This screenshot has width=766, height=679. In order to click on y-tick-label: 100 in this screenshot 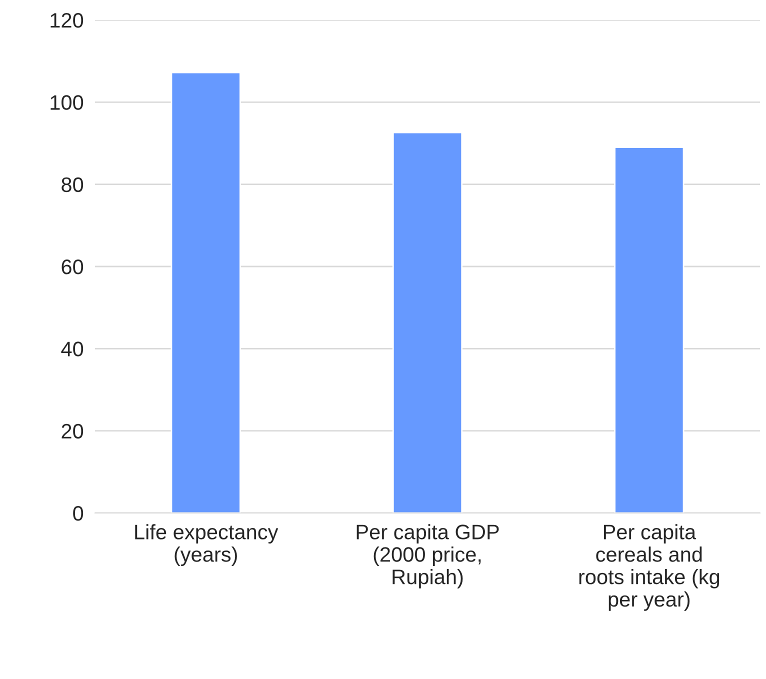, I will do `click(67, 102)`.